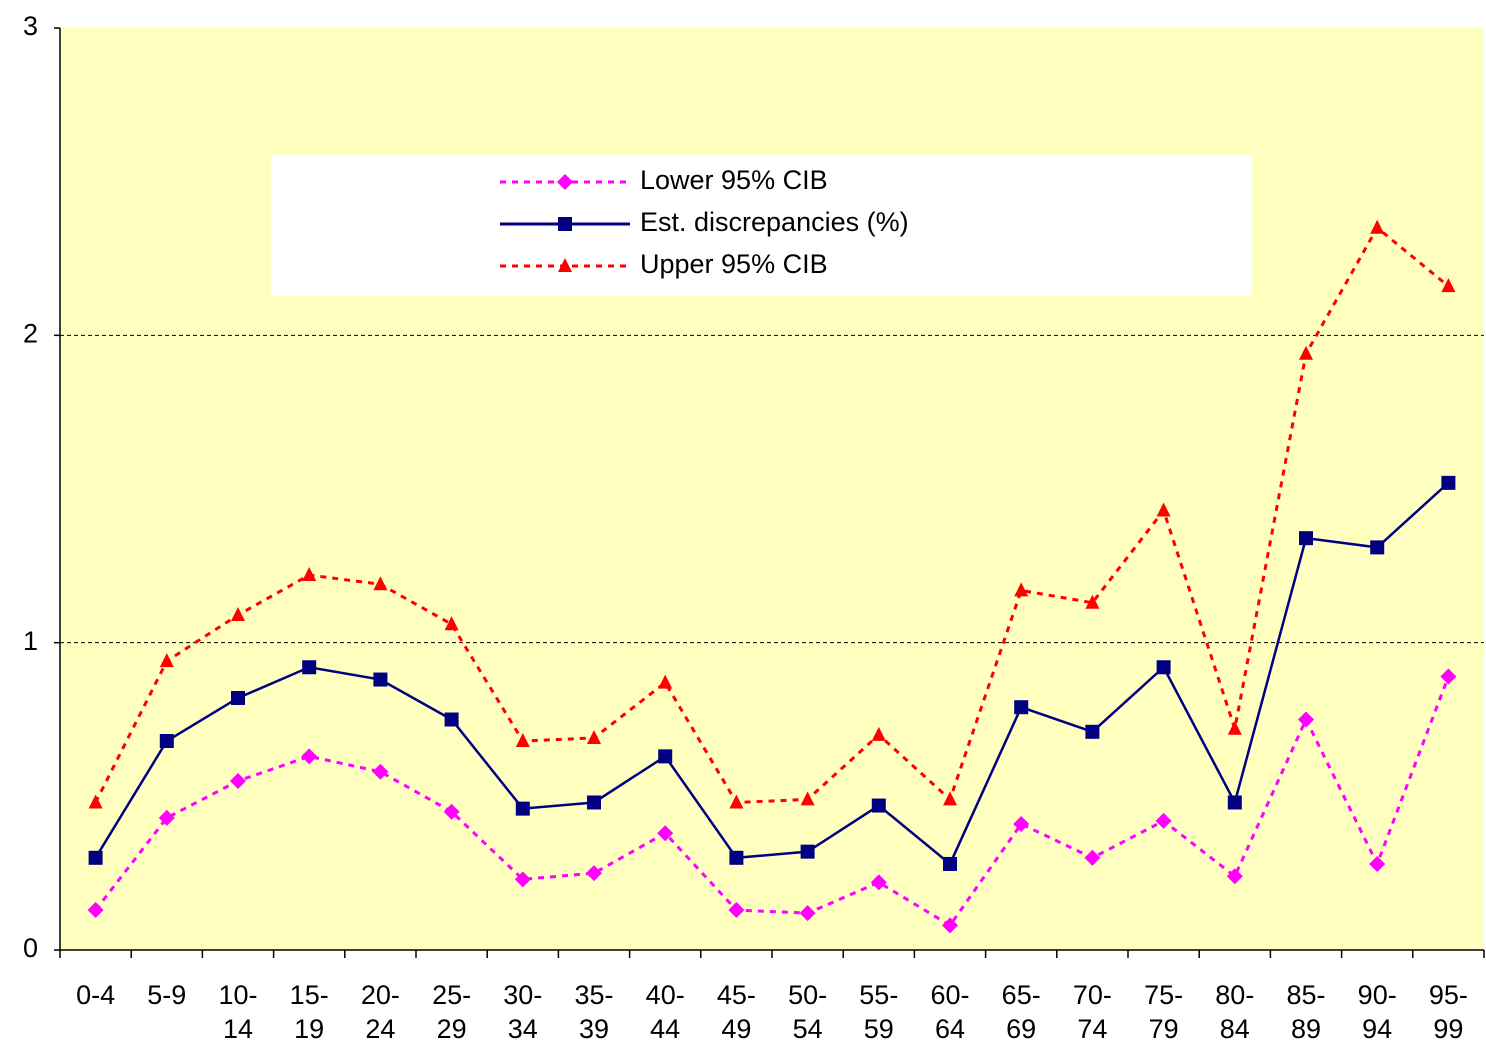  What do you see at coordinates (879, 1012) in the screenshot?
I see `x-tick-label: 55-59` at bounding box center [879, 1012].